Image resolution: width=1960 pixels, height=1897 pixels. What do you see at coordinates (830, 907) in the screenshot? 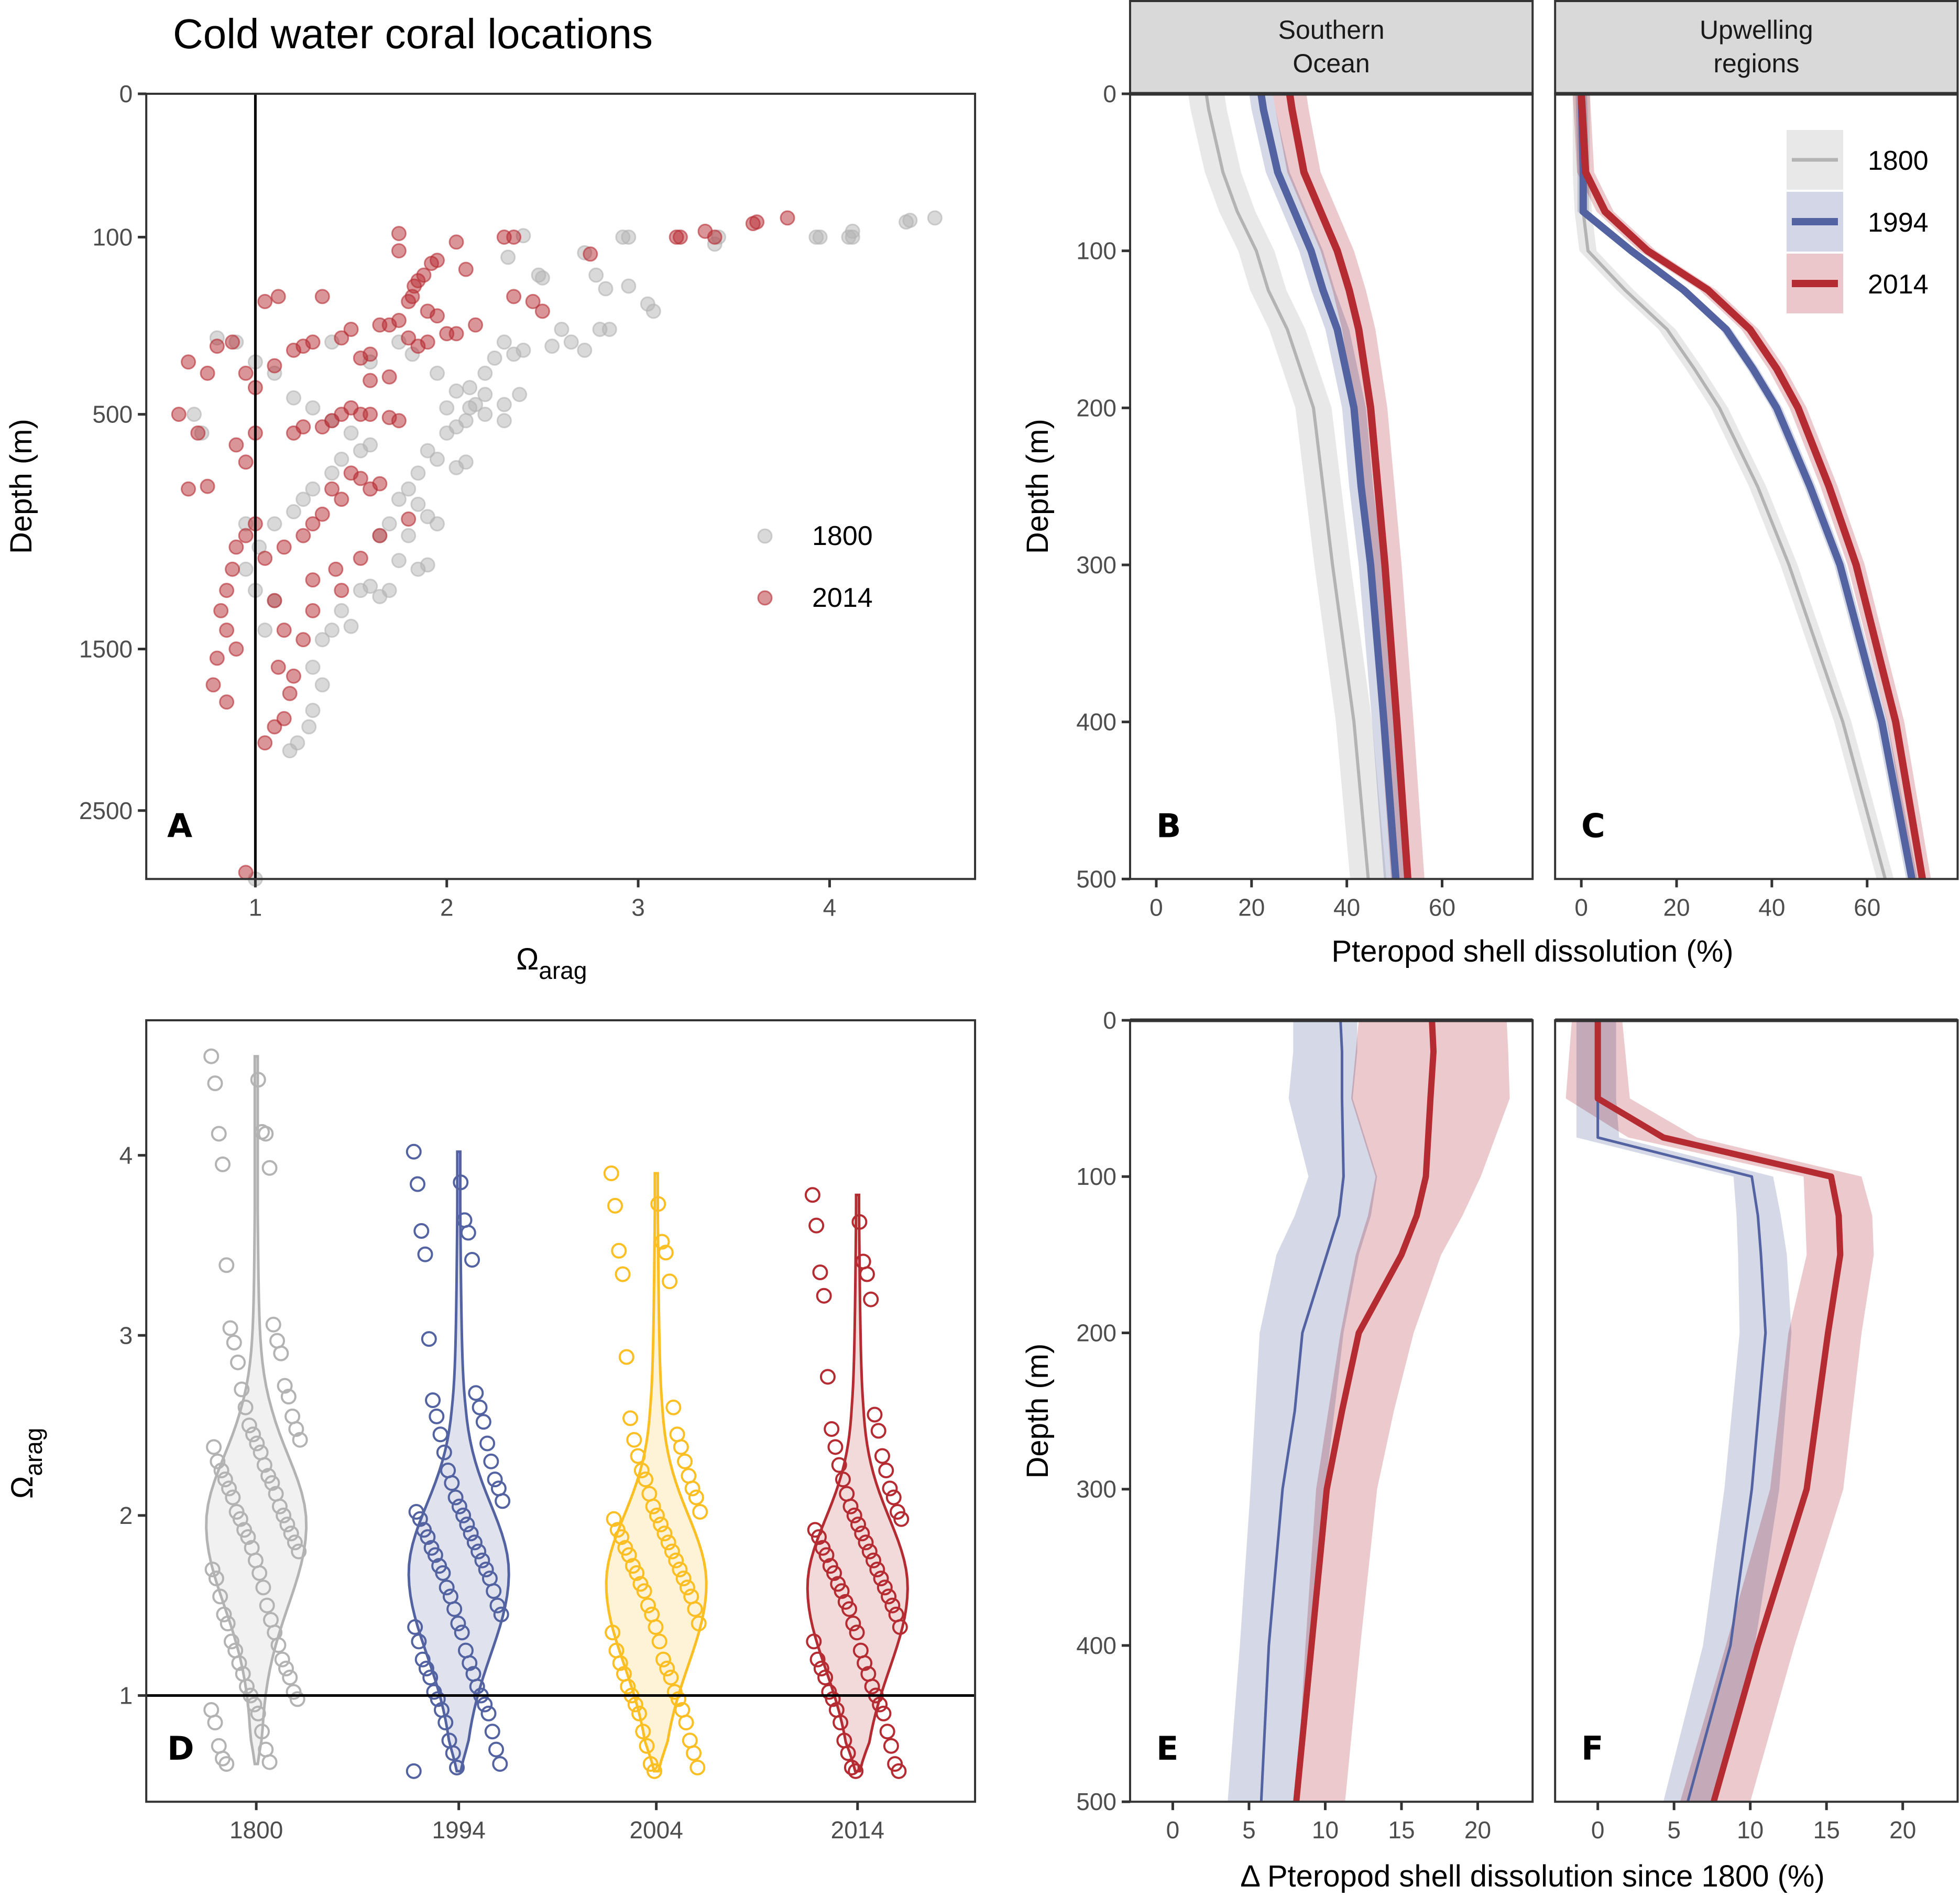
I see `x-tick-label: 4` at bounding box center [830, 907].